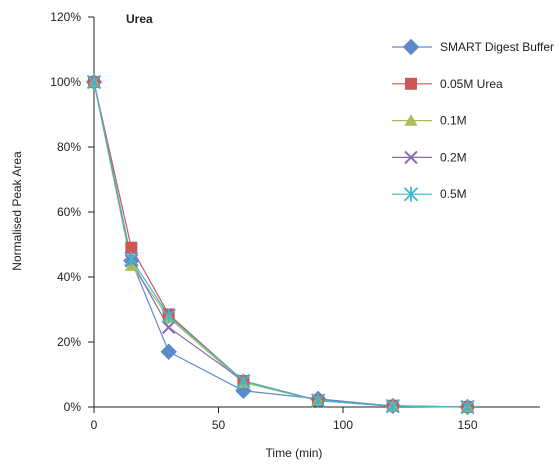  I want to click on y-axis-title: Normalised Peak Area, so click(17, 211).